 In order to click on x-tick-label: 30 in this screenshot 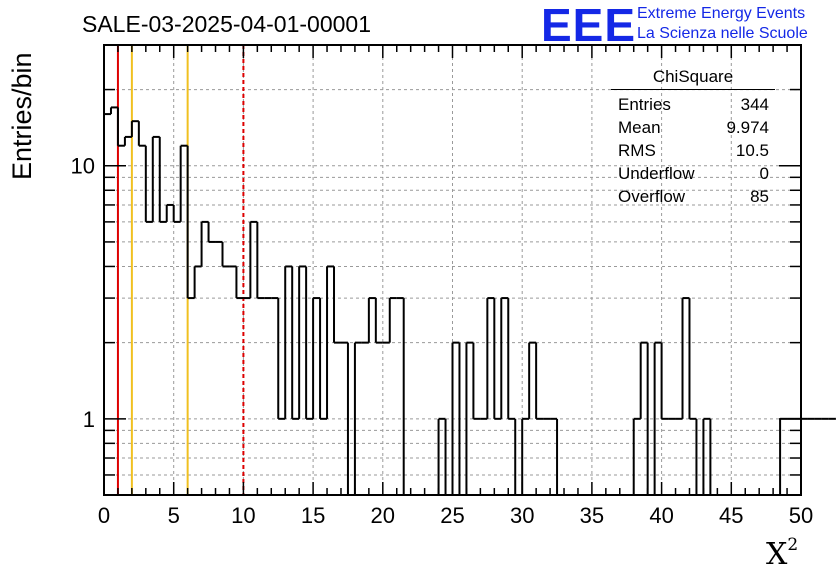, I will do `click(522, 515)`.